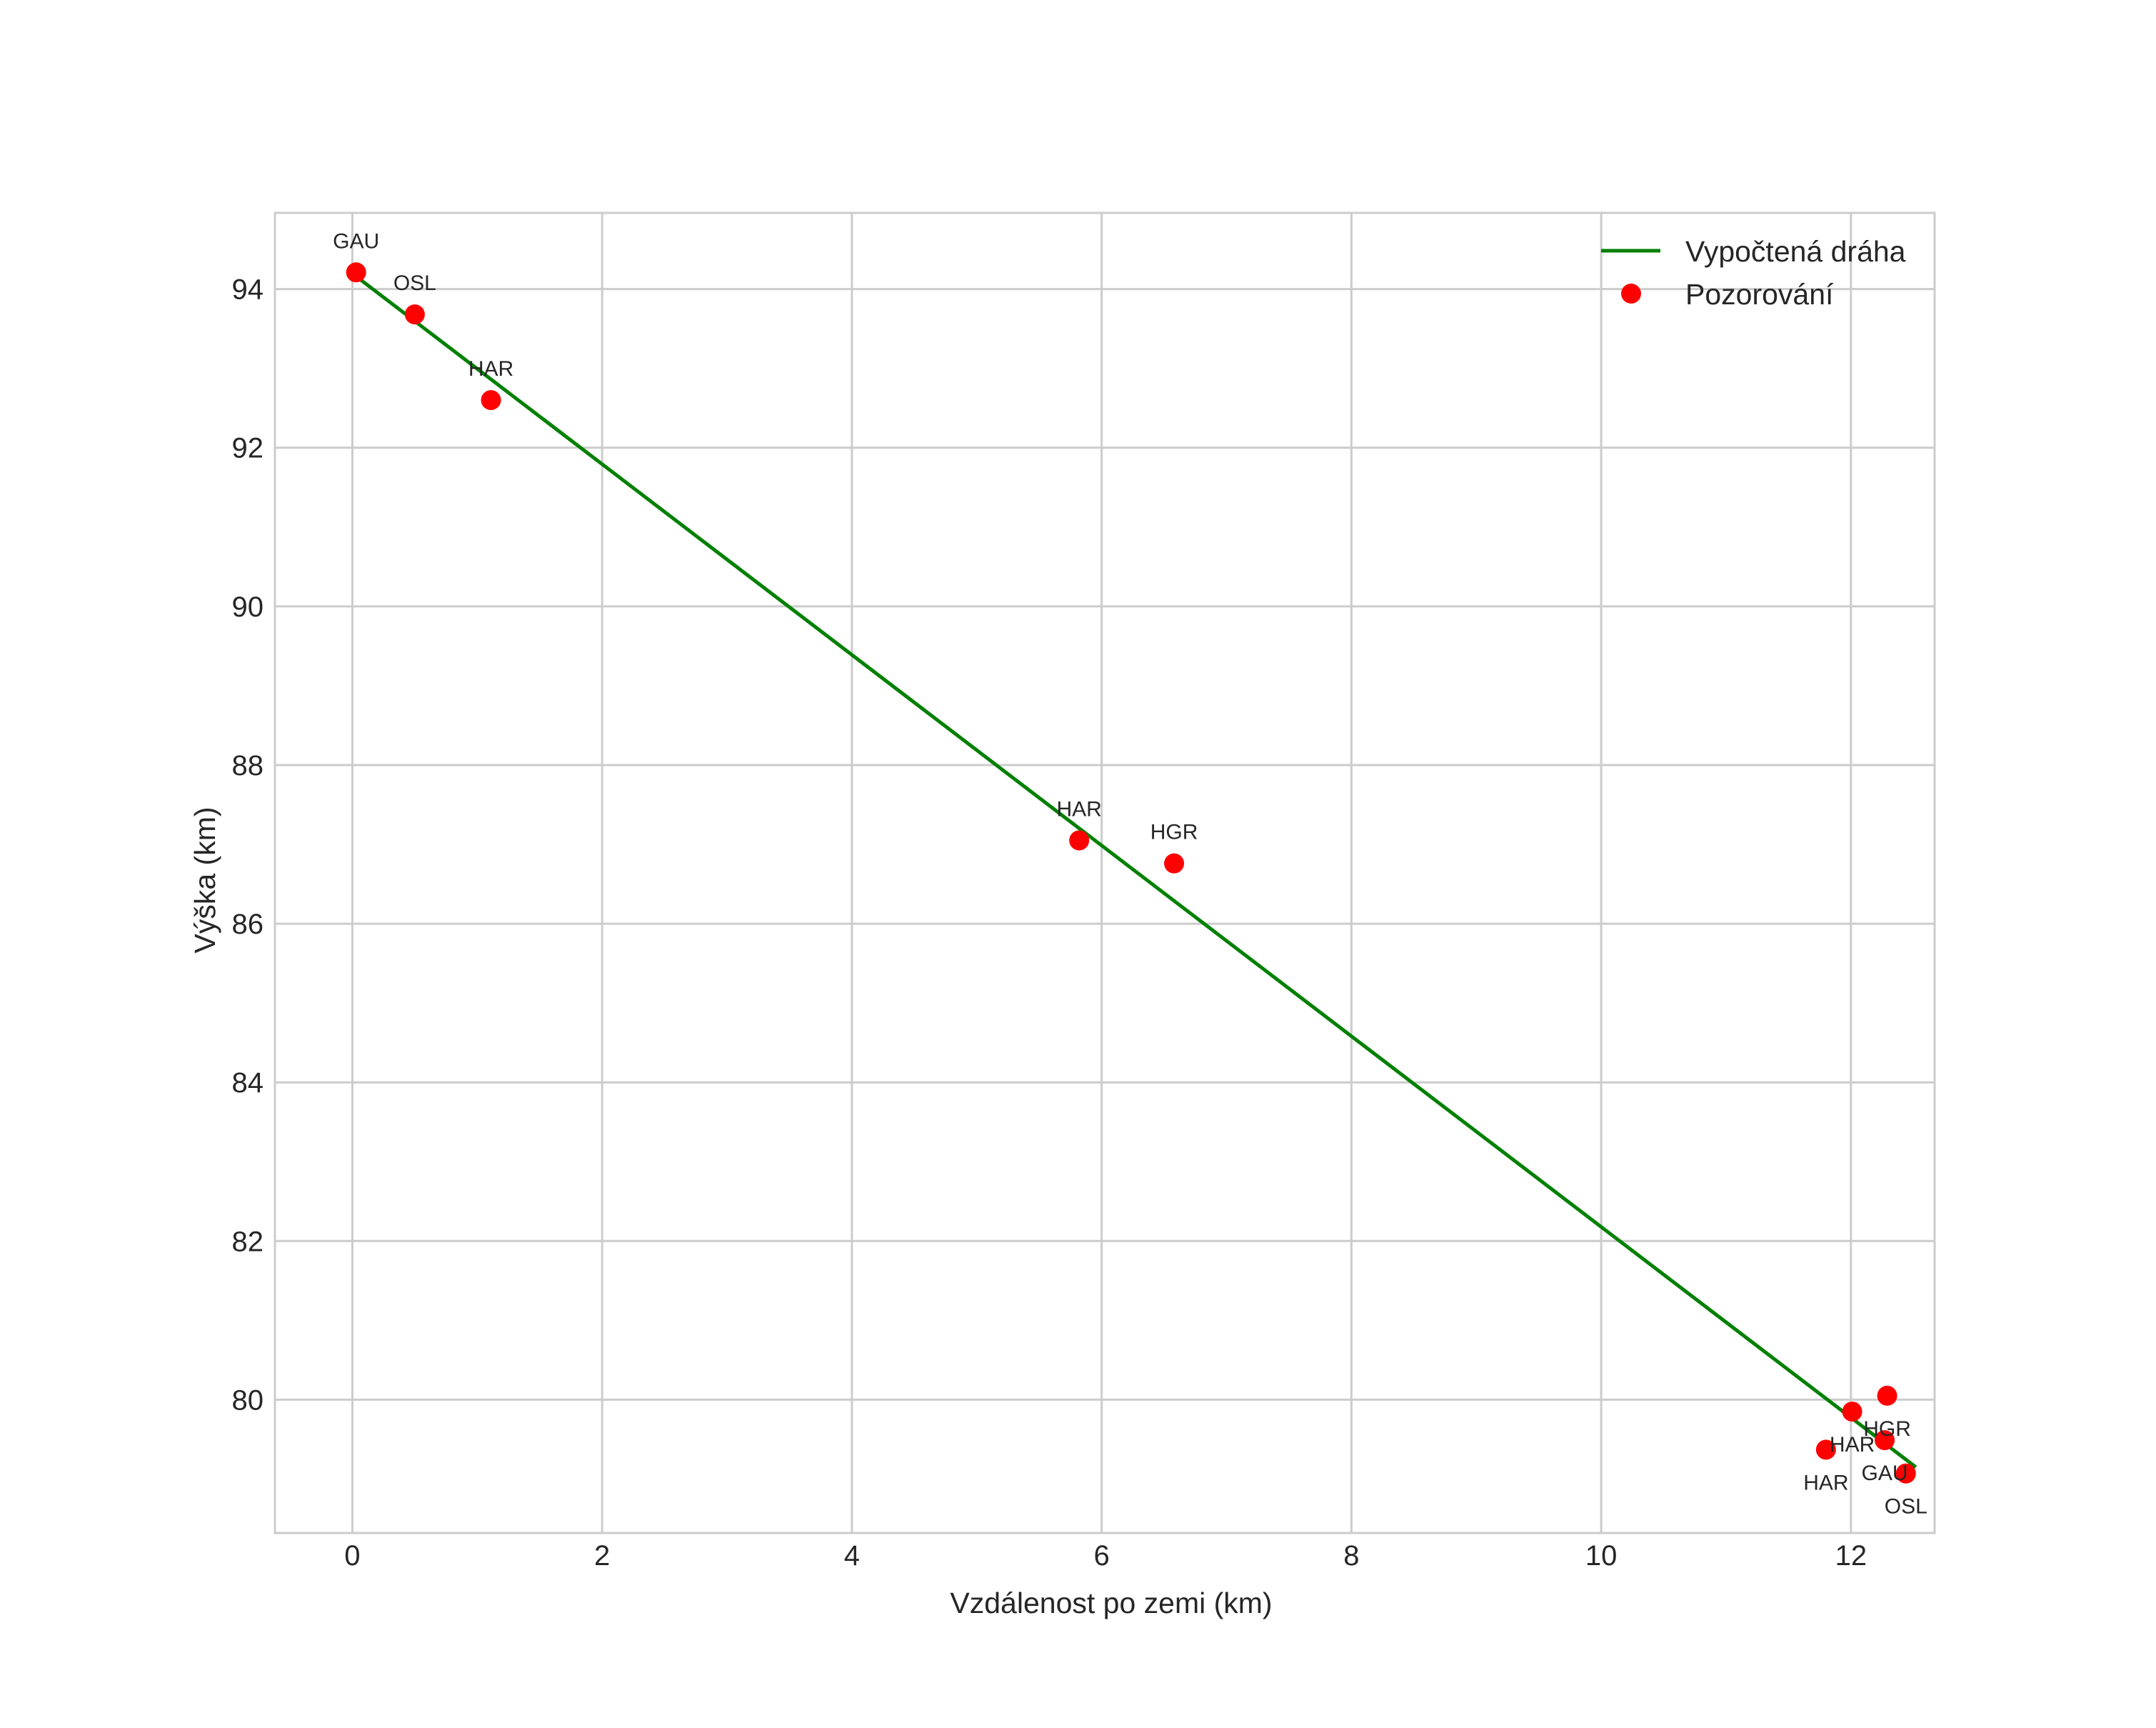 Image resolution: width=2156 pixels, height=1728 pixels. What do you see at coordinates (1102, 1556) in the screenshot?
I see `x-tick-label: 6` at bounding box center [1102, 1556].